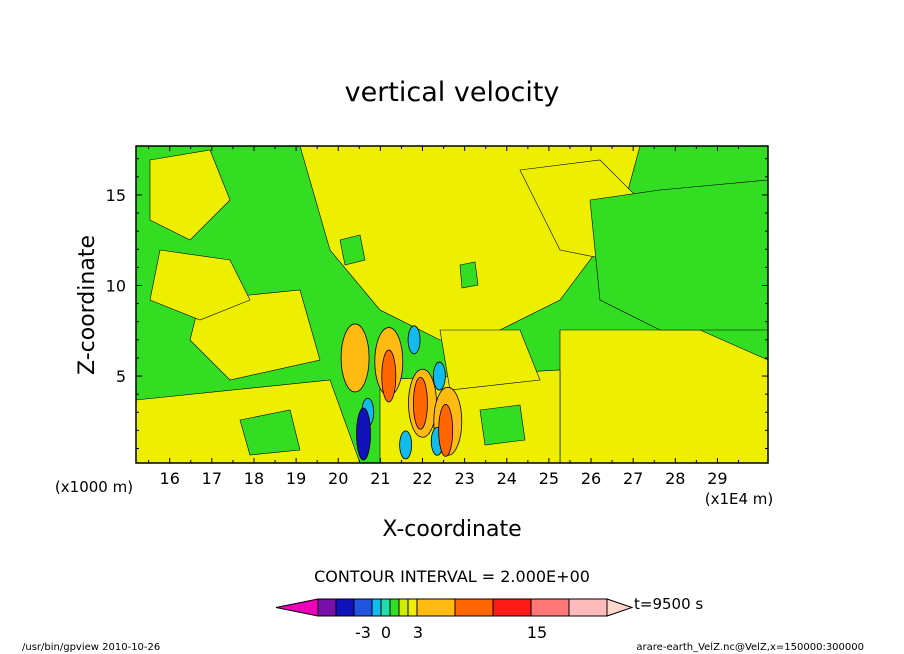 This screenshot has height=654, width=904. What do you see at coordinates (296, 478) in the screenshot?
I see `x-tick-label: 19` at bounding box center [296, 478].